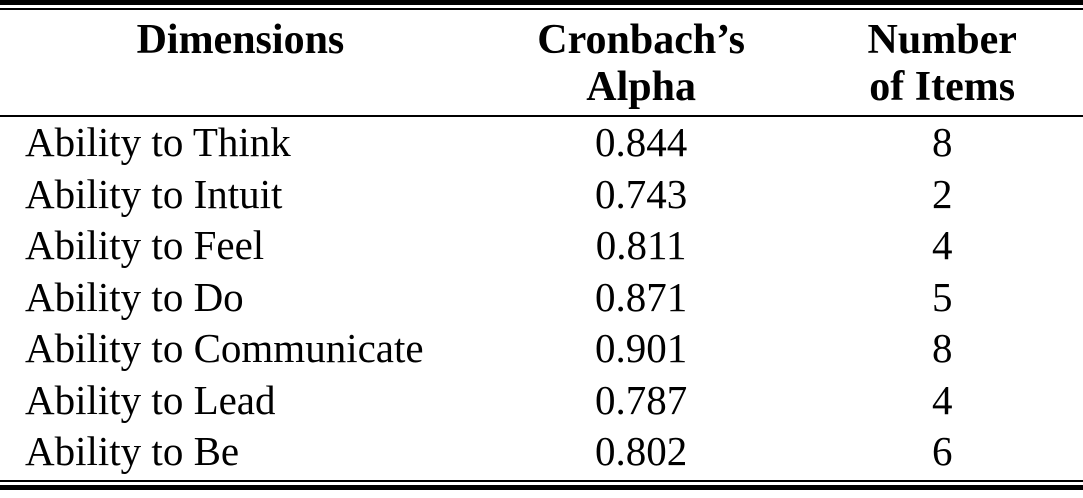 The width and height of the screenshot is (1083, 498). Describe the element at coordinates (641, 348) in the screenshot. I see `alpha-cell: 0.901` at that location.